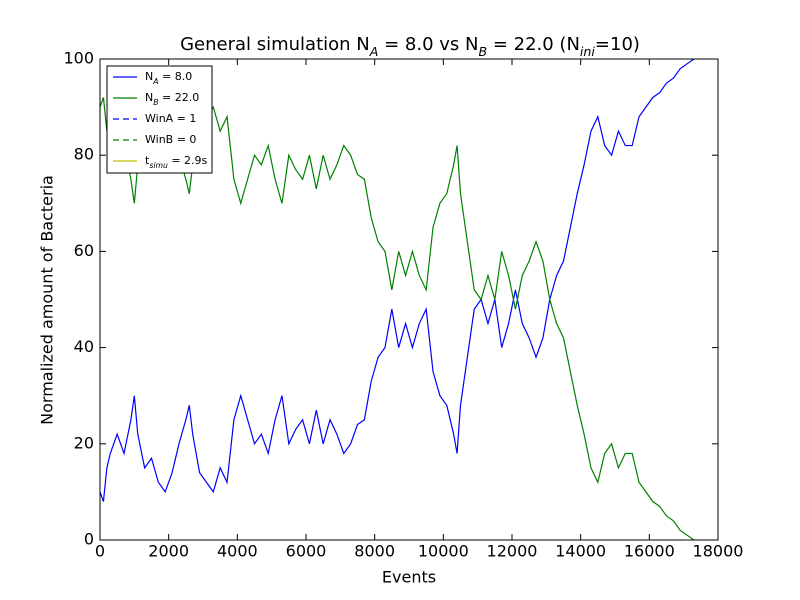  Describe the element at coordinates (170, 139) in the screenshot. I see `legend-label: WinB = 0` at that location.